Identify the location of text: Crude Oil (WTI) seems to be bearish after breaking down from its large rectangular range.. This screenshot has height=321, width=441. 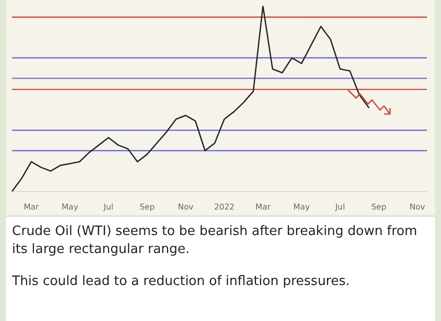
(215, 241).